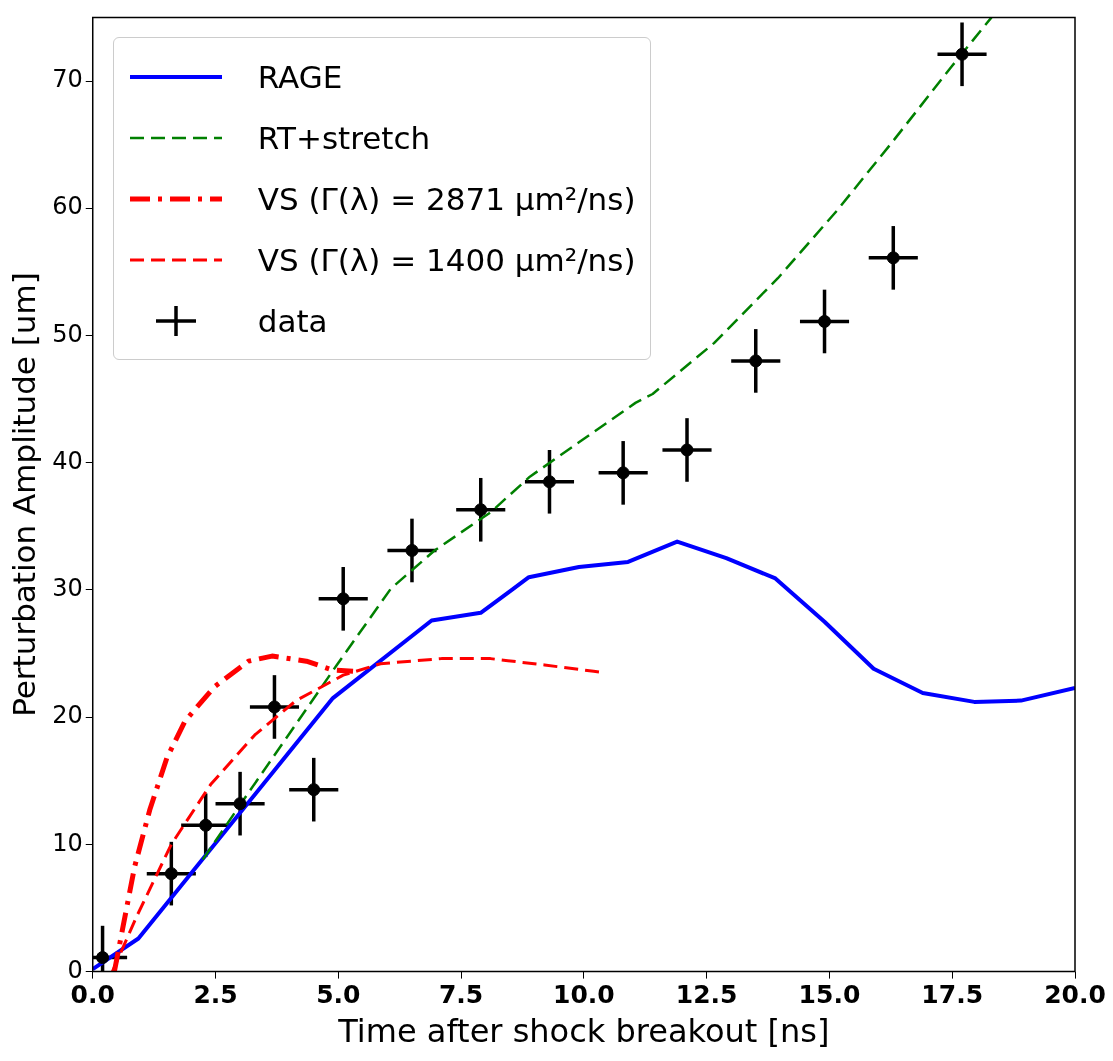  Describe the element at coordinates (584, 995) in the screenshot. I see `x-tick-label: 10.0` at that location.